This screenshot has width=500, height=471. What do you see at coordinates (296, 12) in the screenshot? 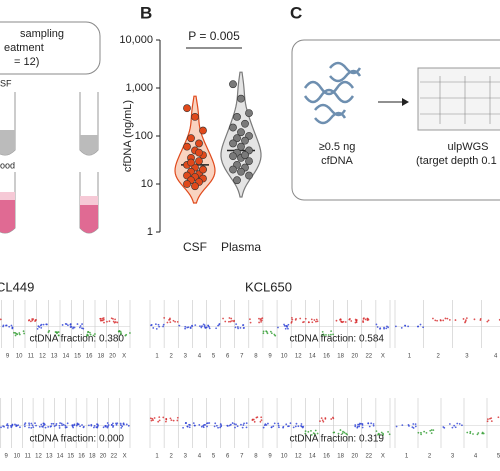
I see `panel-label: C` at bounding box center [296, 12].